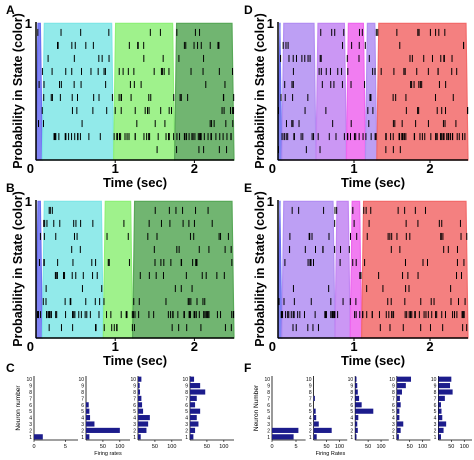 The width and height of the screenshot is (474, 460). What do you see at coordinates (118, 269) in the screenshot?
I see `state-block` at bounding box center [118, 269].